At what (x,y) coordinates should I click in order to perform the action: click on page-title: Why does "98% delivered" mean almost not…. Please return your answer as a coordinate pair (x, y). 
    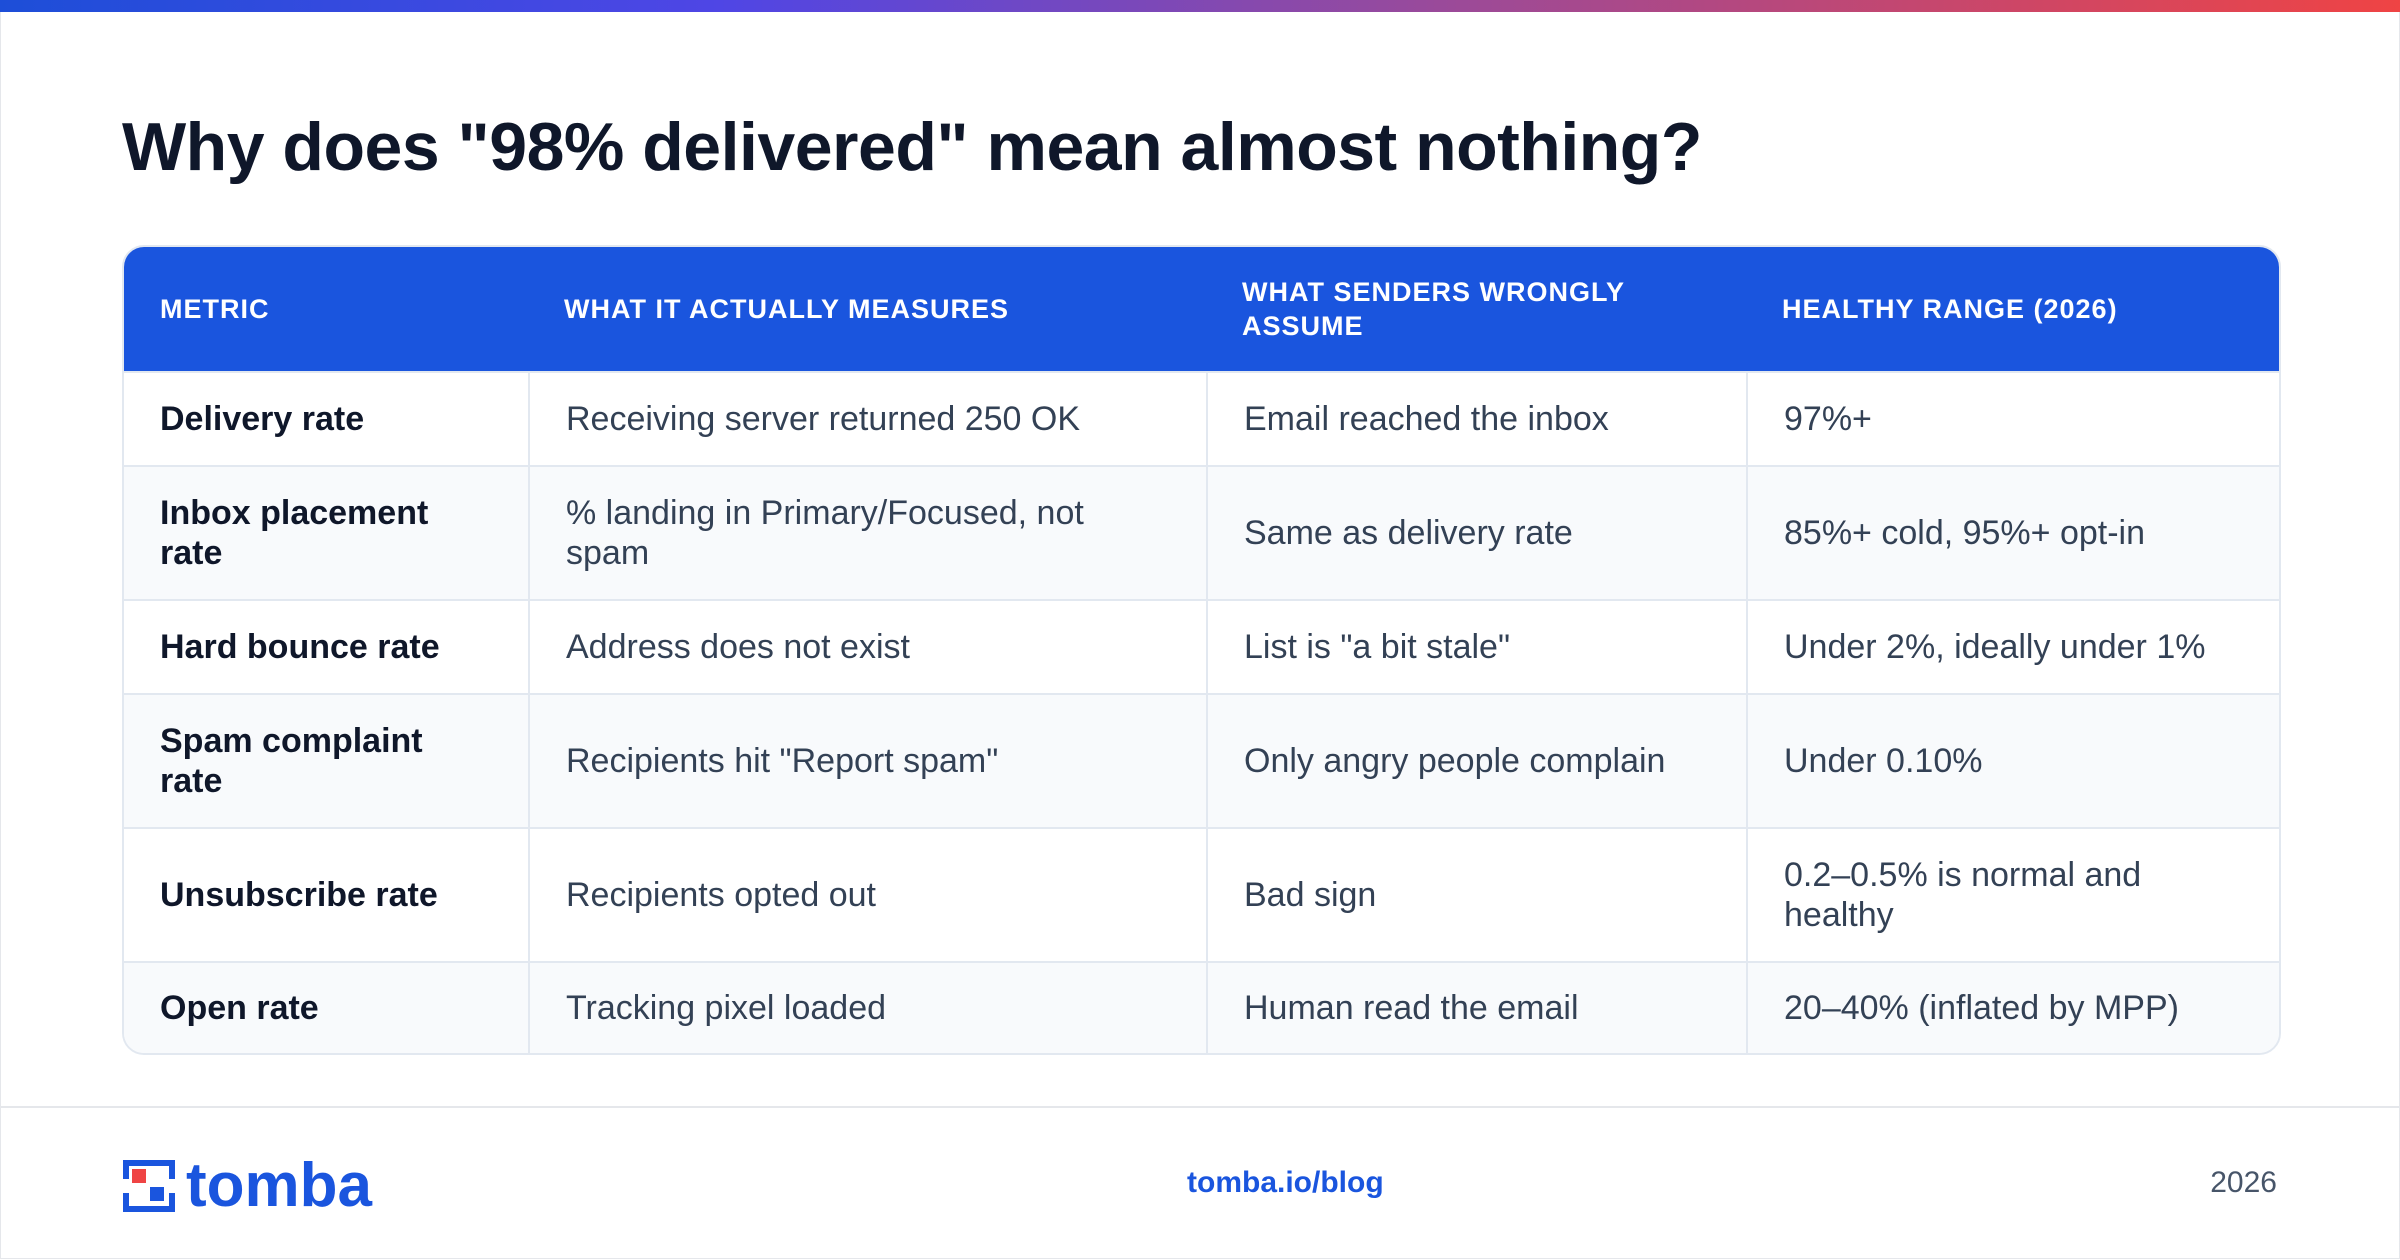
    Looking at the image, I should click on (912, 147).